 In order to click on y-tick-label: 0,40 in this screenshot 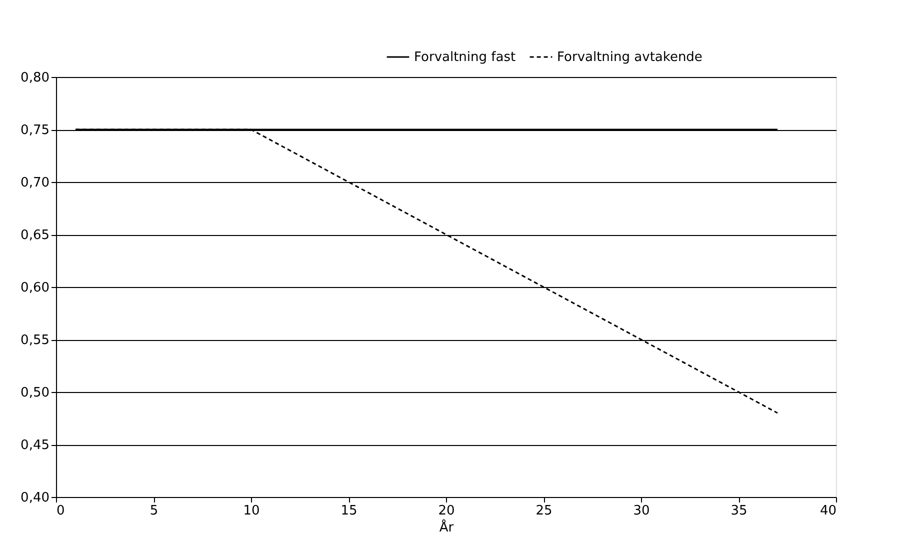, I will do `click(35, 498)`.